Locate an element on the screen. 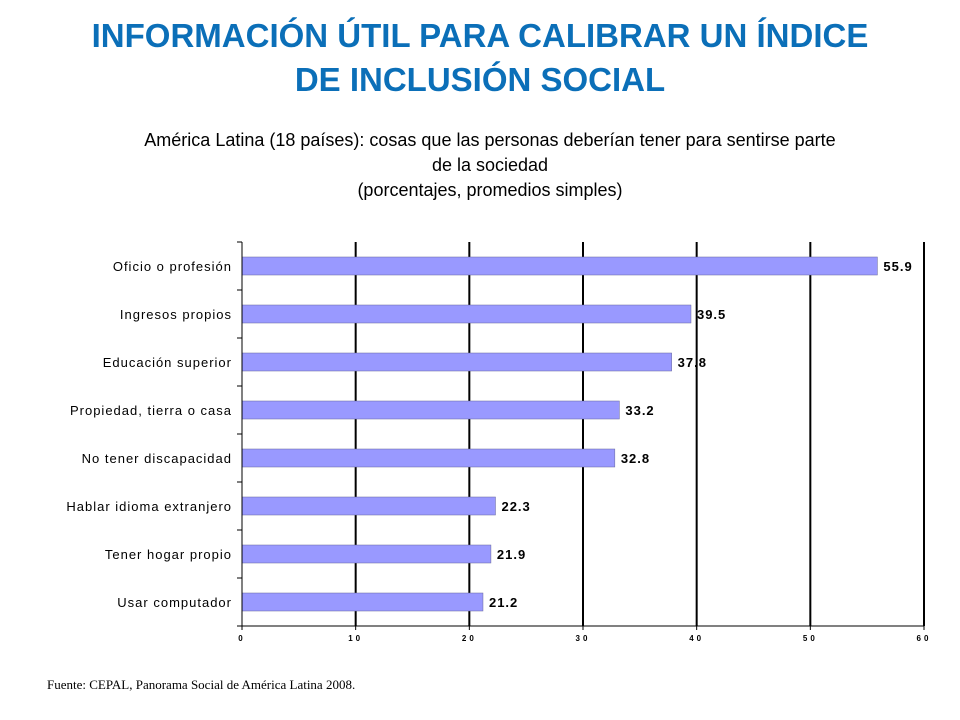 The height and width of the screenshot is (720, 960). x-tick-label-10: 10 is located at coordinates (355, 638).